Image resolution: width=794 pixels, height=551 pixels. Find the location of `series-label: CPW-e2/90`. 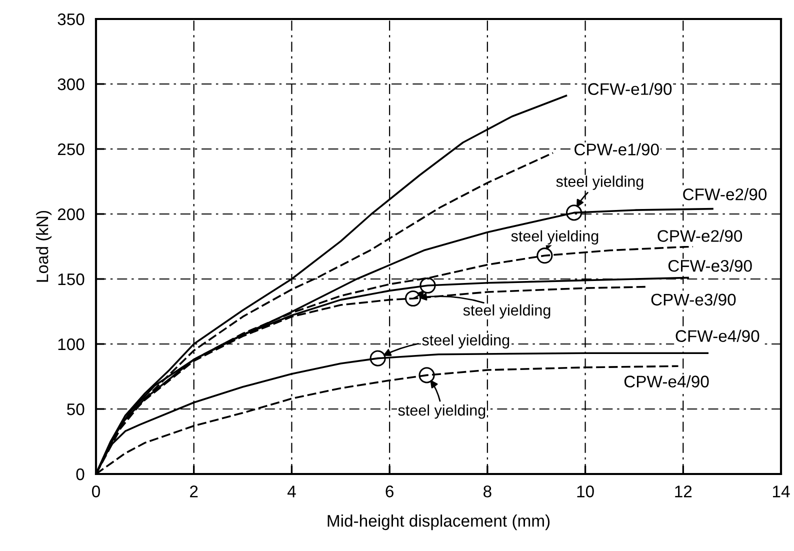

series-label: CPW-e2/90 is located at coordinates (700, 236).